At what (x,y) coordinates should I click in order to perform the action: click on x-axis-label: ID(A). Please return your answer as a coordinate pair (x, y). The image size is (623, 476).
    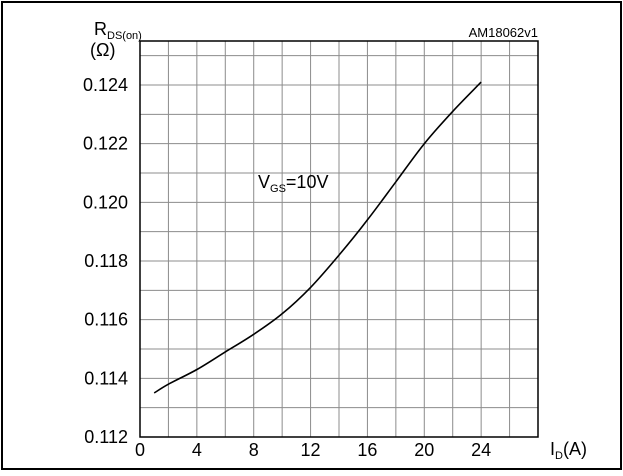
    Looking at the image, I should click on (568, 450).